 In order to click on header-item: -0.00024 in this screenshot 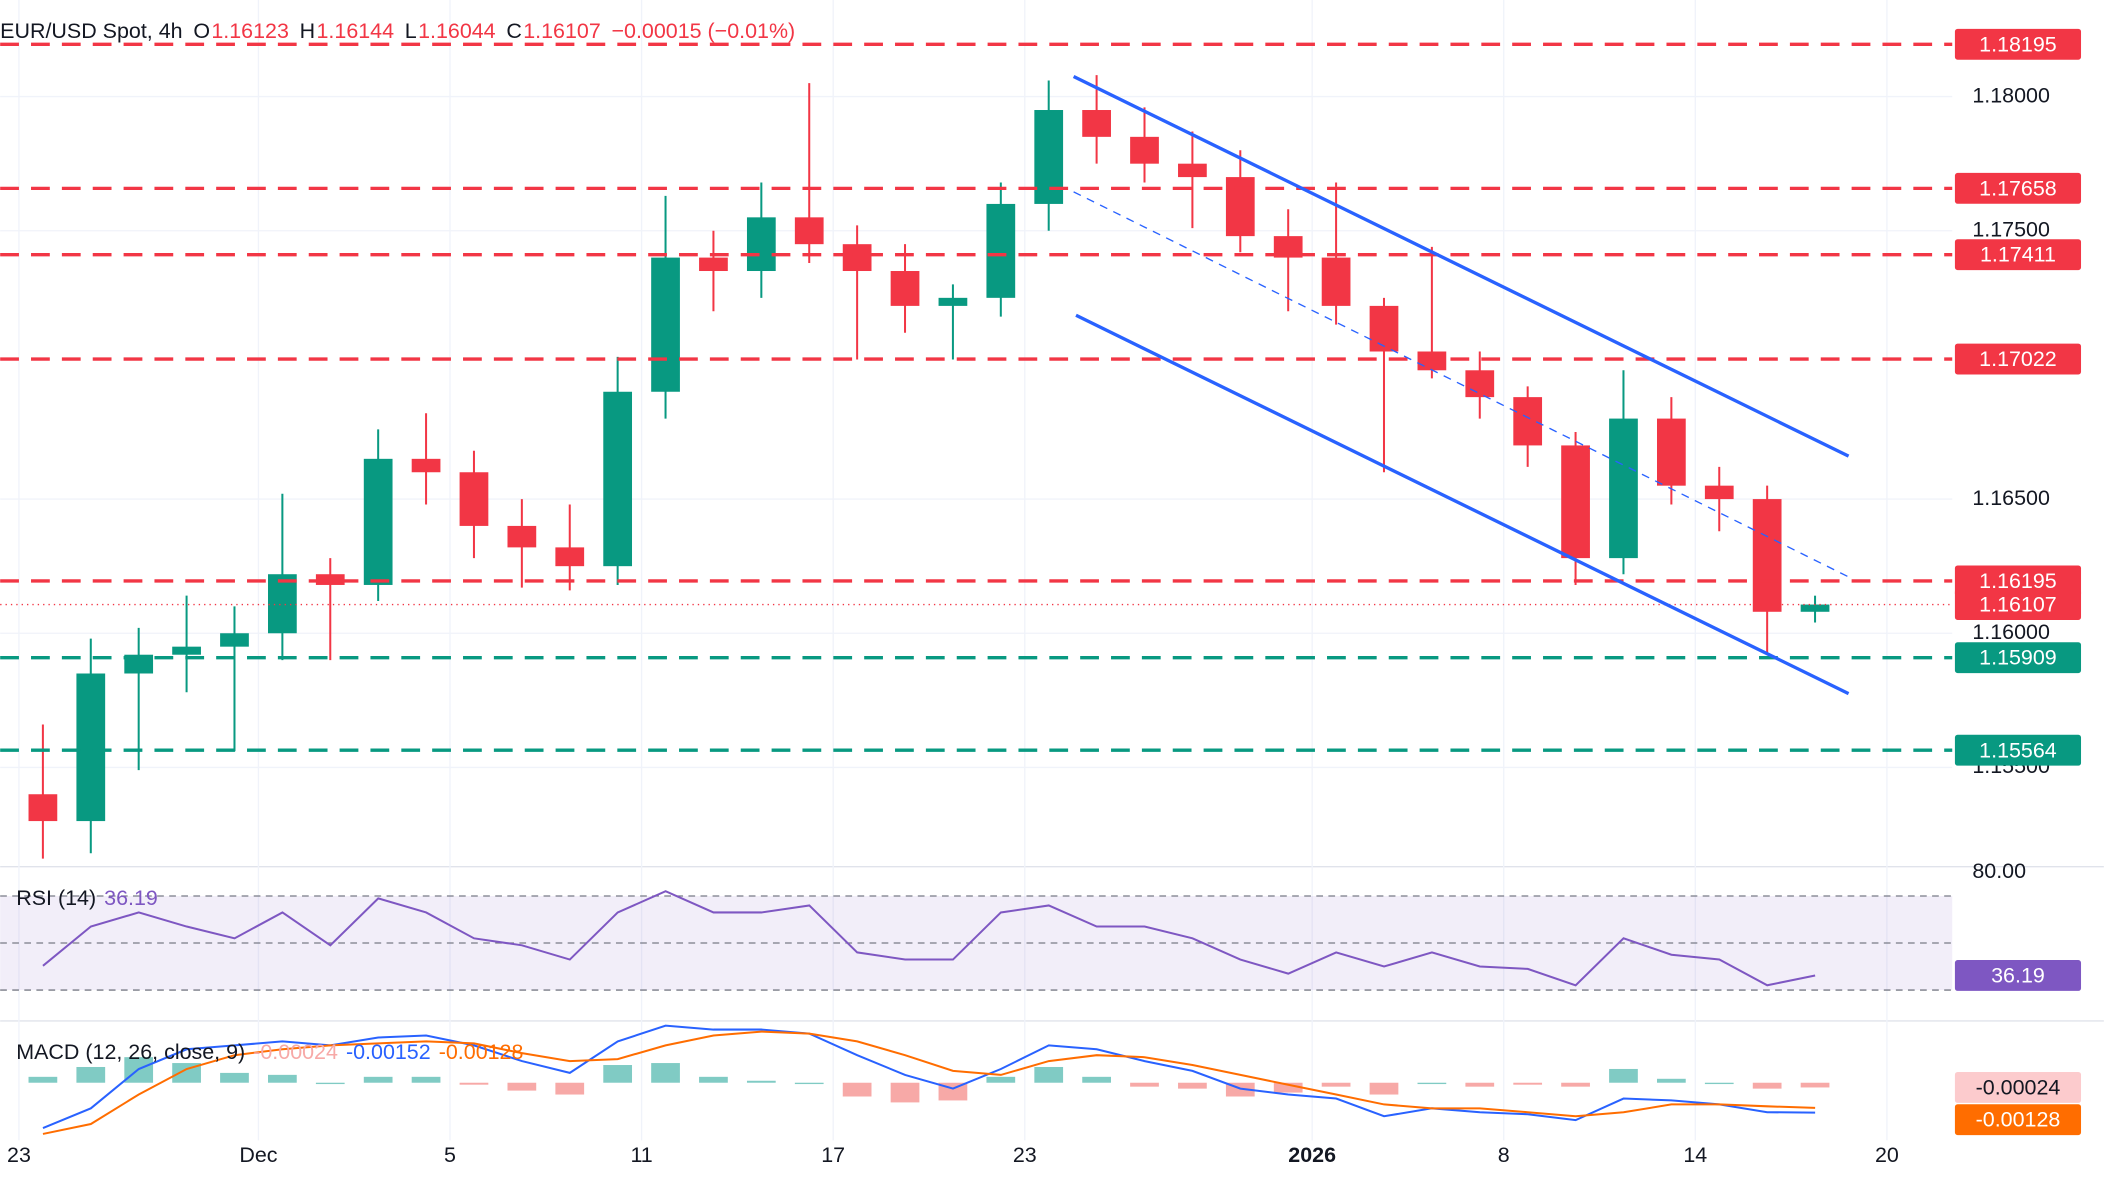, I will do `click(295, 1052)`.